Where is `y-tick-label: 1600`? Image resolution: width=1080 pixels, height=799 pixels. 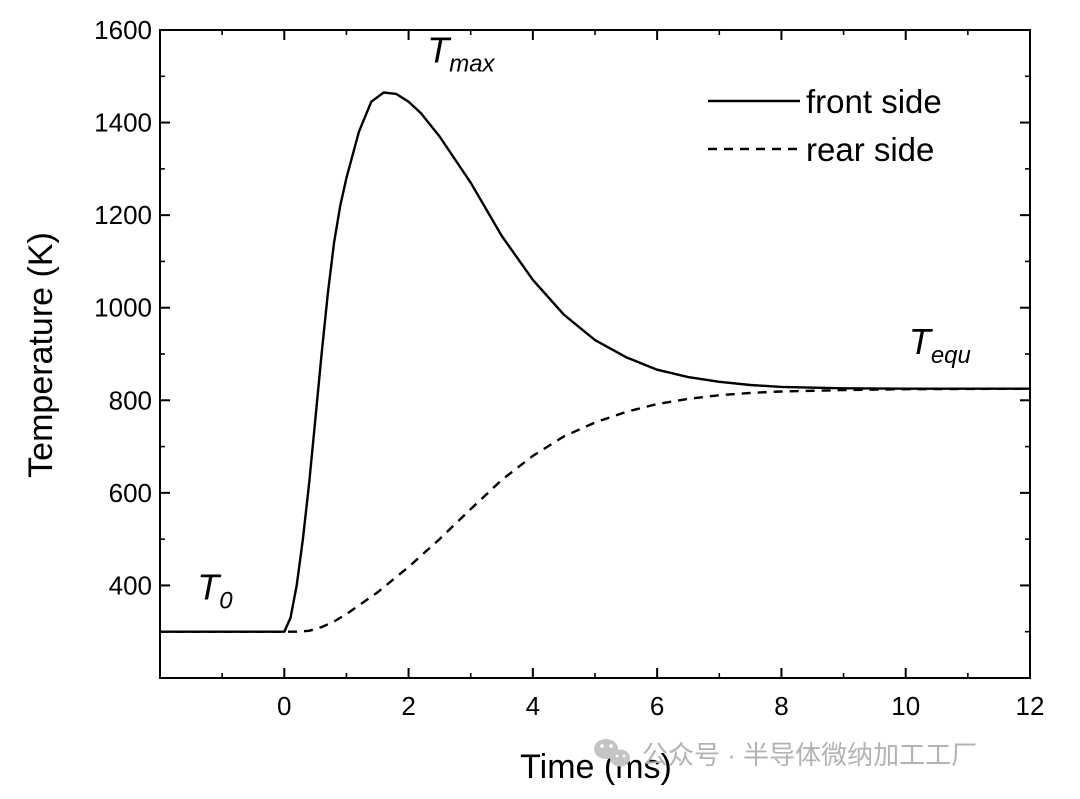 y-tick-label: 1600 is located at coordinates (123, 30).